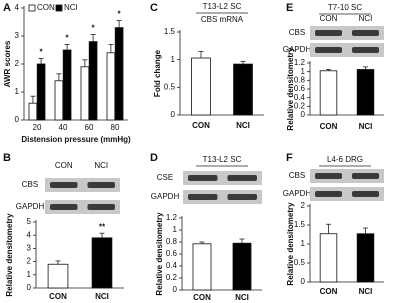 This screenshot has height=303, width=400. What do you see at coordinates (29, 221) in the screenshot?
I see `y-tick-label: 5` at bounding box center [29, 221].